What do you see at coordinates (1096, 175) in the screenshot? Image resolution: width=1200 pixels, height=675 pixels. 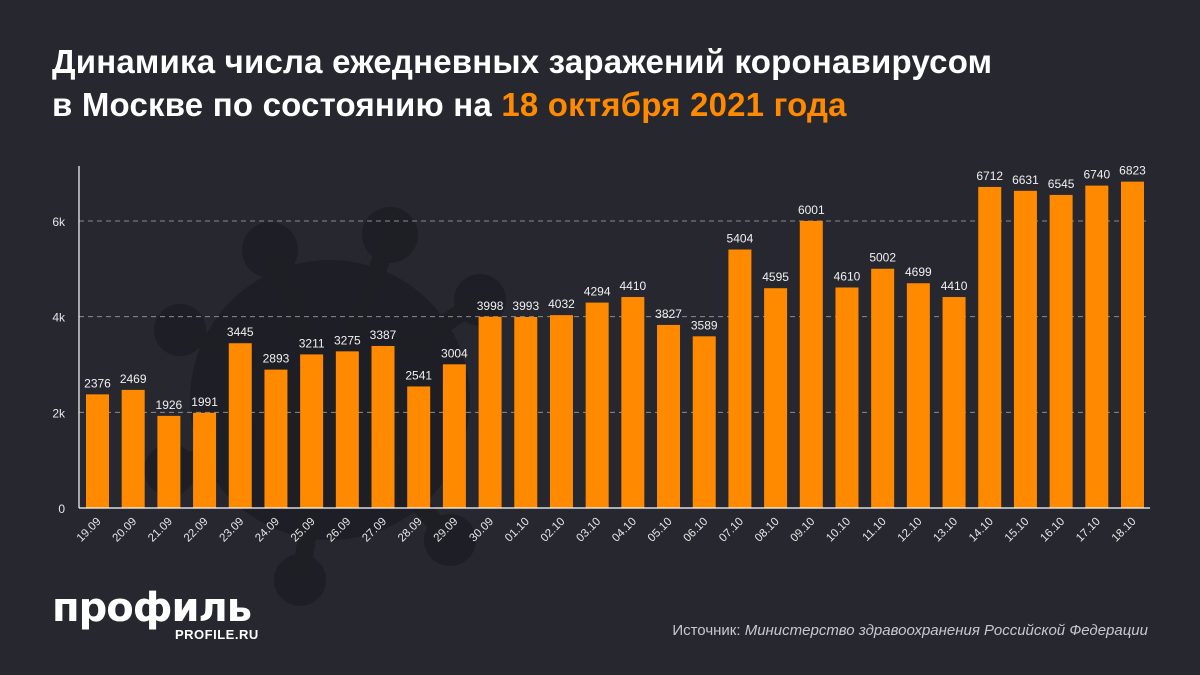 I see `data-label: 6740` at bounding box center [1096, 175].